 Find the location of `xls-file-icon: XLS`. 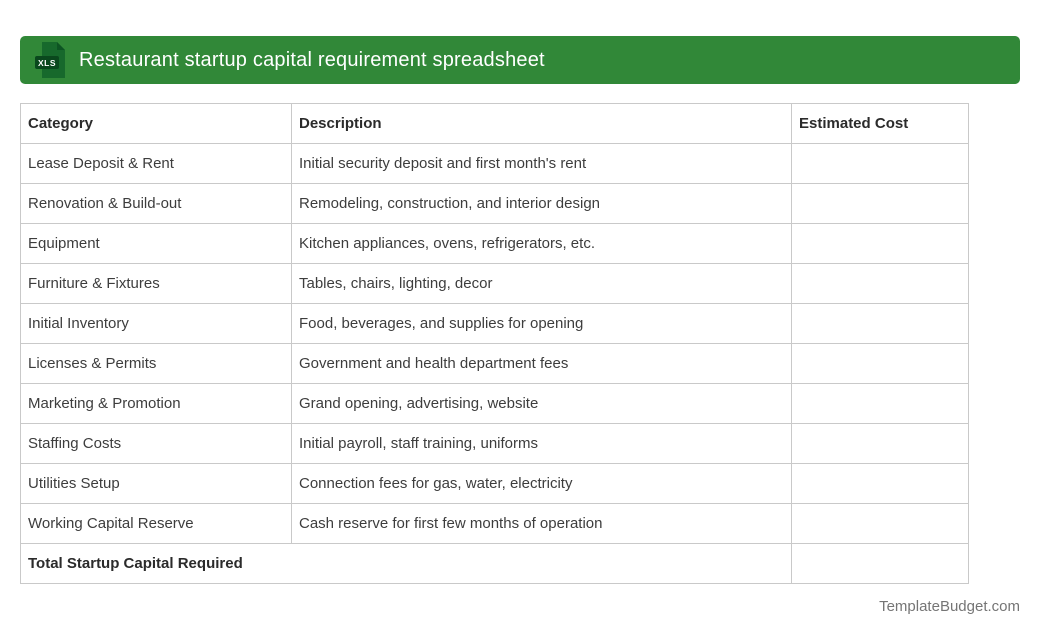

xls-file-icon: XLS is located at coordinates (50, 60).